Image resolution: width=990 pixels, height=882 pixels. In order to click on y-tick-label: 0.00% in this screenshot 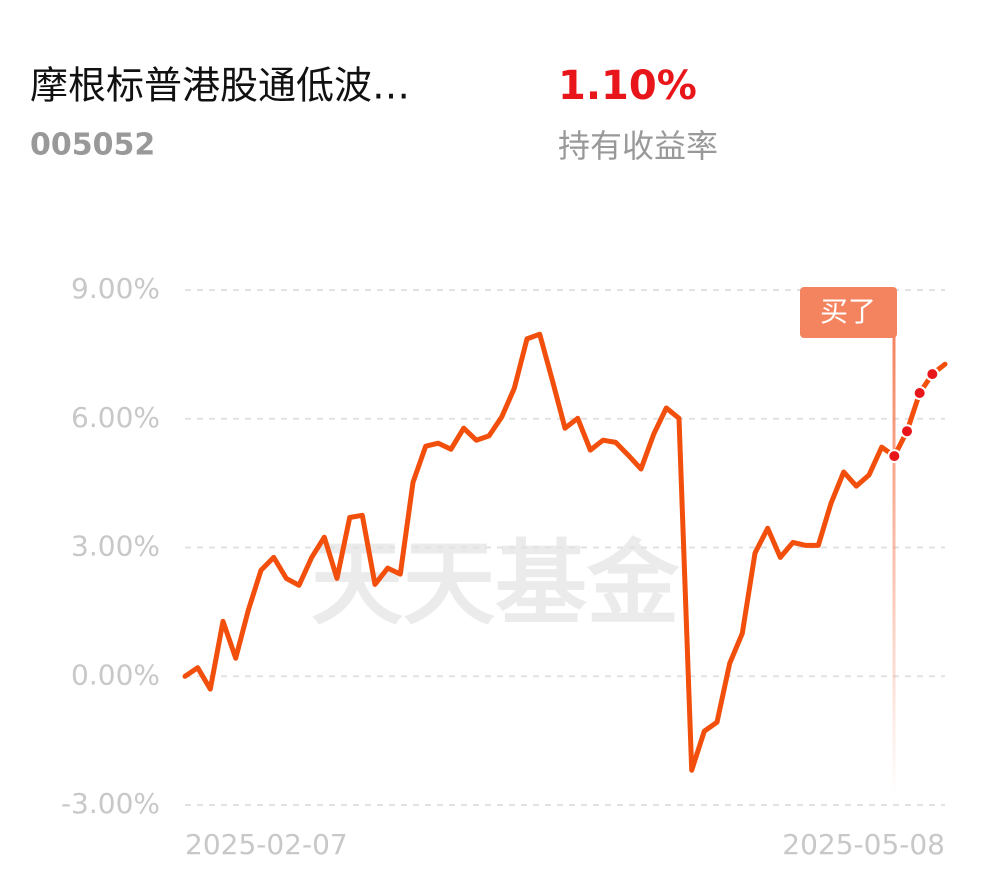, I will do `click(115, 674)`.